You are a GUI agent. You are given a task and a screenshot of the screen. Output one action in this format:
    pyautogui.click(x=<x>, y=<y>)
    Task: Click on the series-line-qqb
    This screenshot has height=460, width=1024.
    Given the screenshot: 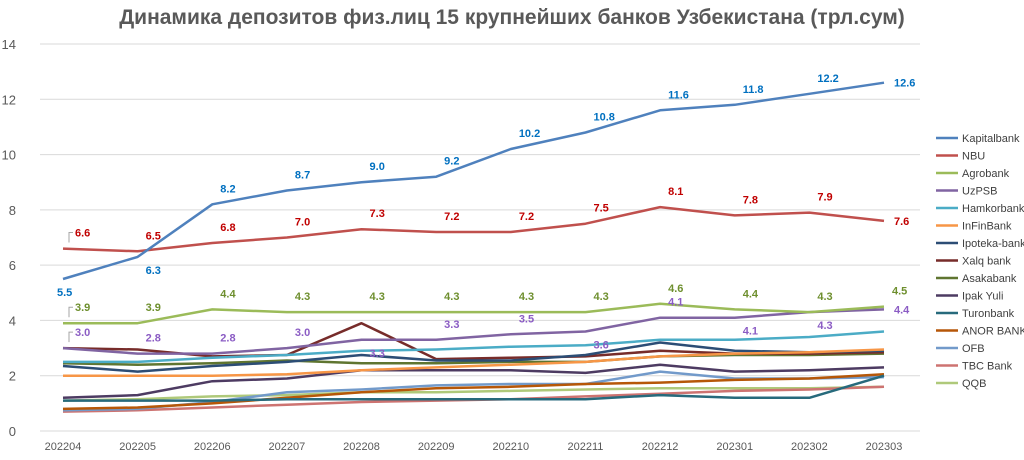 What is the action you would take?
    pyautogui.click(x=473, y=393)
    